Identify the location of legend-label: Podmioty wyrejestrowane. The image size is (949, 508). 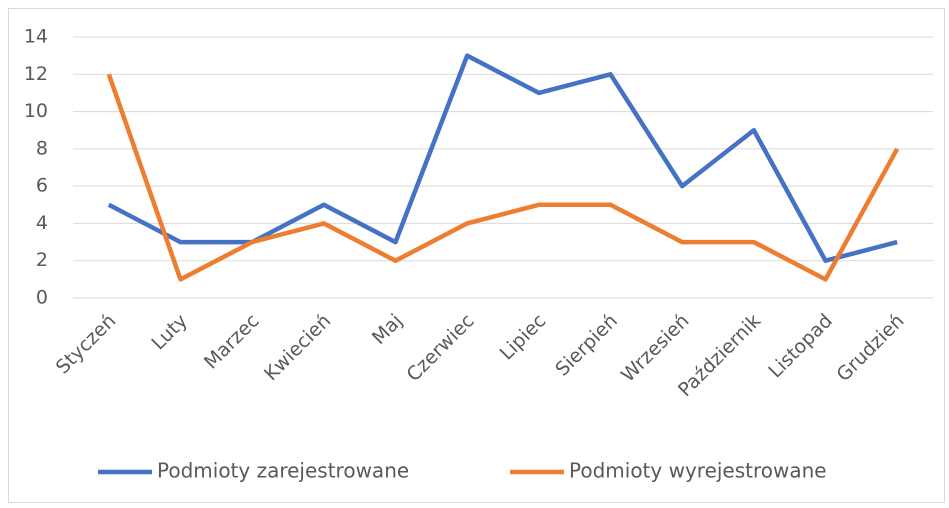
(698, 471).